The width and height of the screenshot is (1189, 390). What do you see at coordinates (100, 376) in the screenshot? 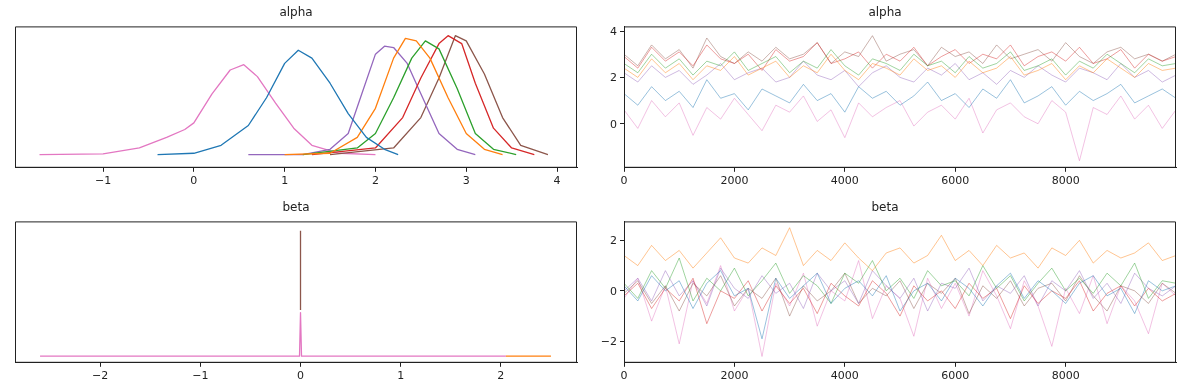
I see `x-tick-label: −2` at bounding box center [100, 376].